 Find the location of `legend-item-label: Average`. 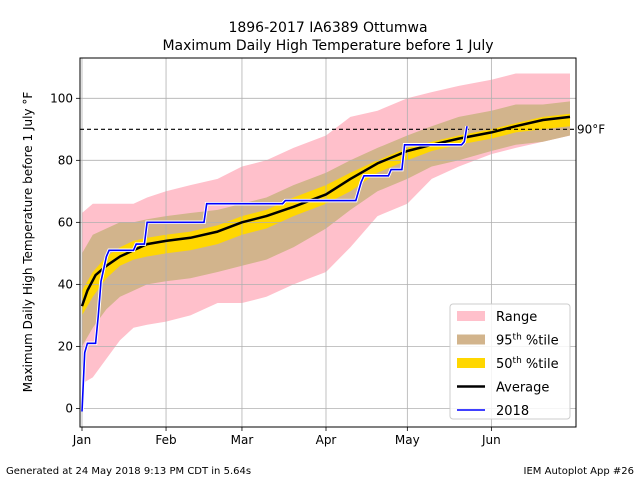

legend-item-label: Average is located at coordinates (522, 388).